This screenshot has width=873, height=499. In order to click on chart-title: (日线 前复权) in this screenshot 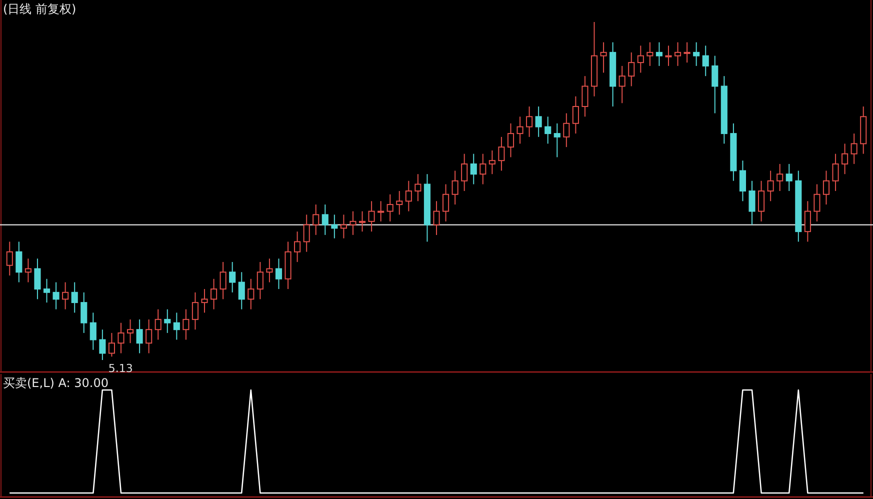, I will do `click(39, 9)`.